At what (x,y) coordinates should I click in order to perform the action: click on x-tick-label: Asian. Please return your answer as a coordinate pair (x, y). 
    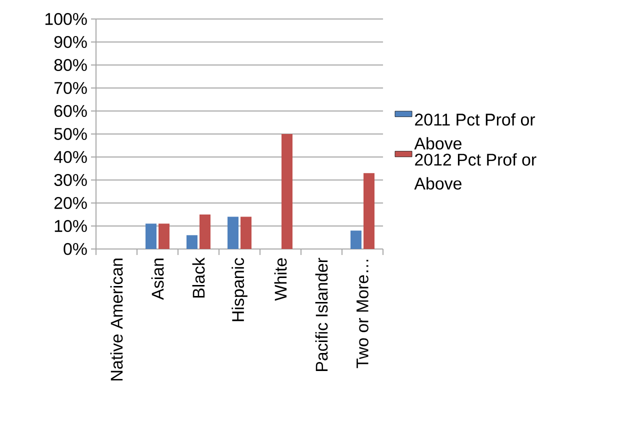
    Looking at the image, I should click on (157, 279).